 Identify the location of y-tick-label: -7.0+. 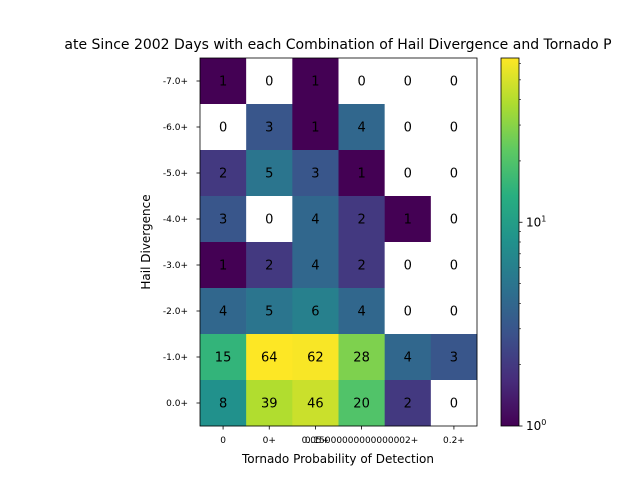
(175, 82).